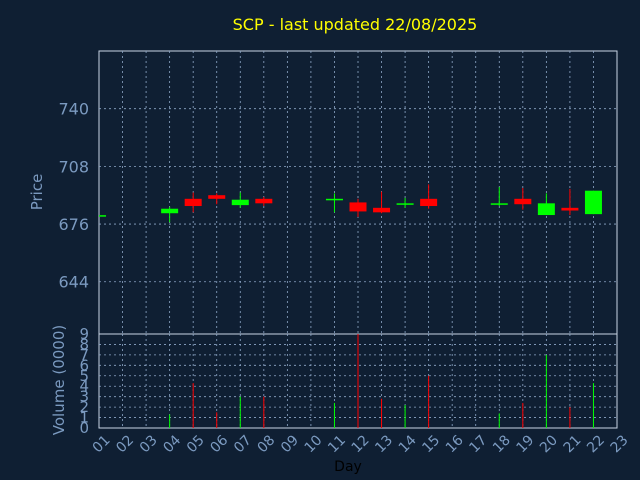  Describe the element at coordinates (73, 166) in the screenshot. I see `price-tick-label: 708` at that location.